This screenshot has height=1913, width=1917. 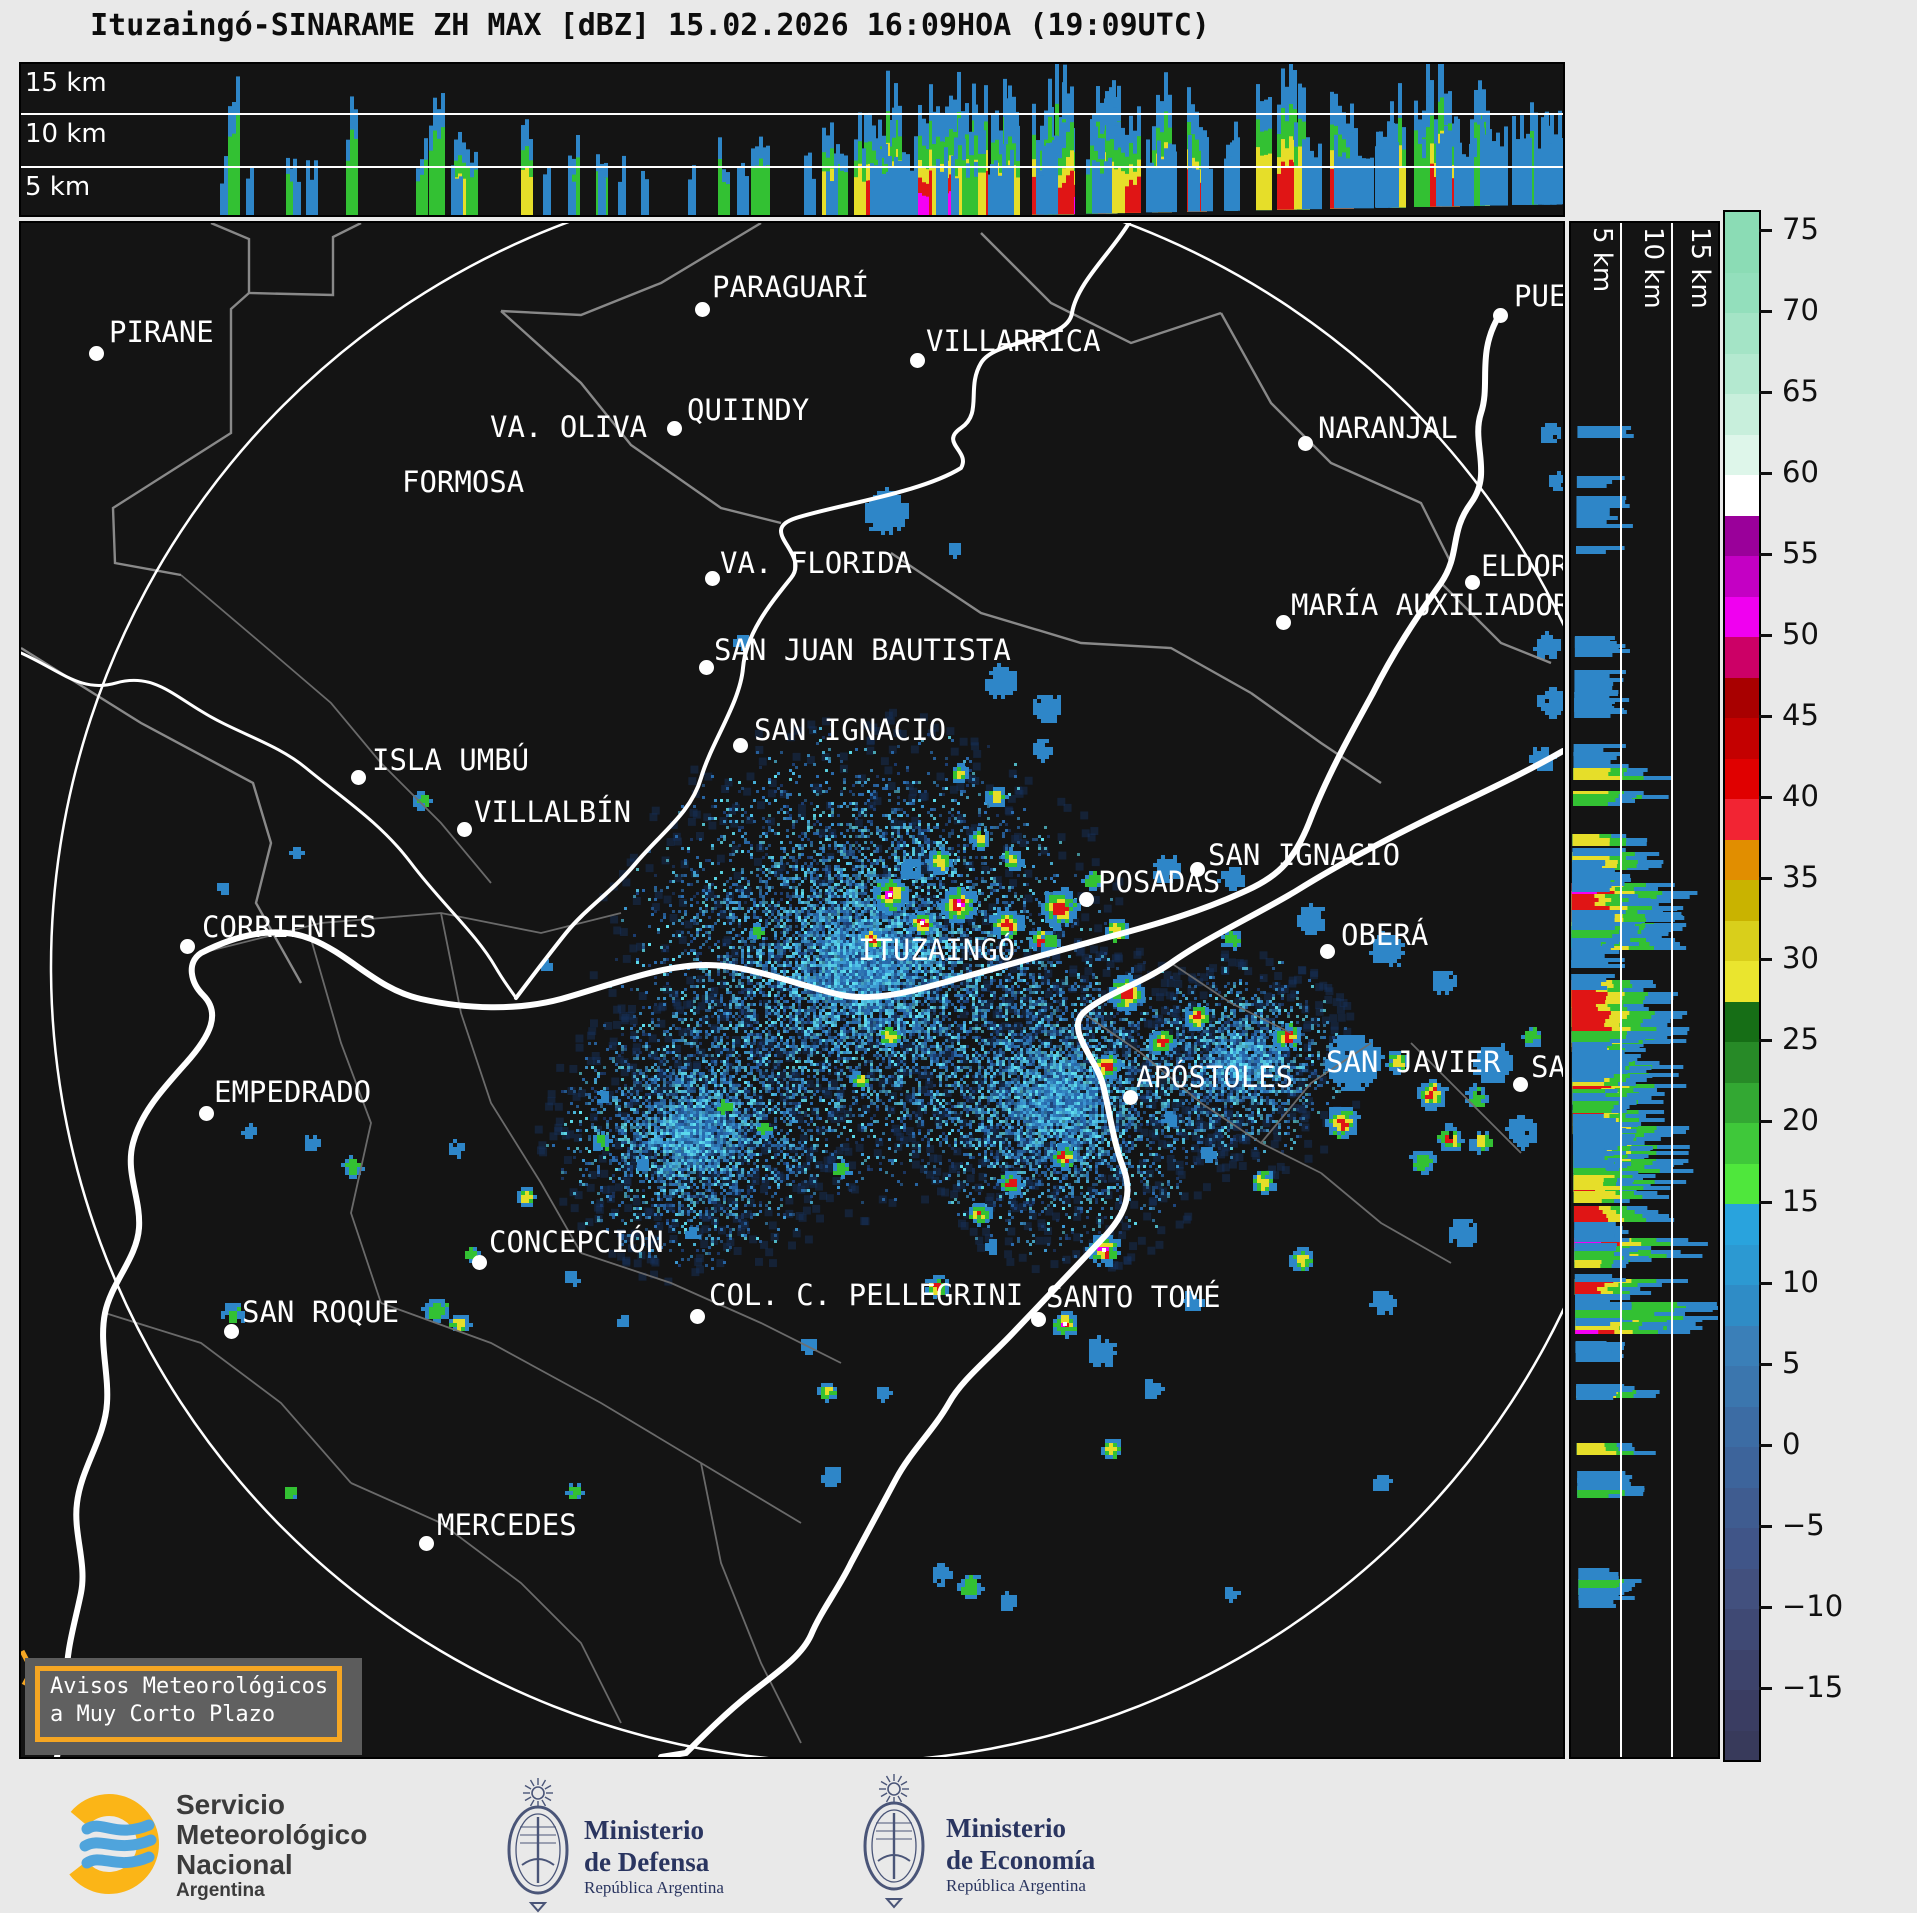 I want to click on colorbar-tick-label: 20, so click(x=1800, y=1120).